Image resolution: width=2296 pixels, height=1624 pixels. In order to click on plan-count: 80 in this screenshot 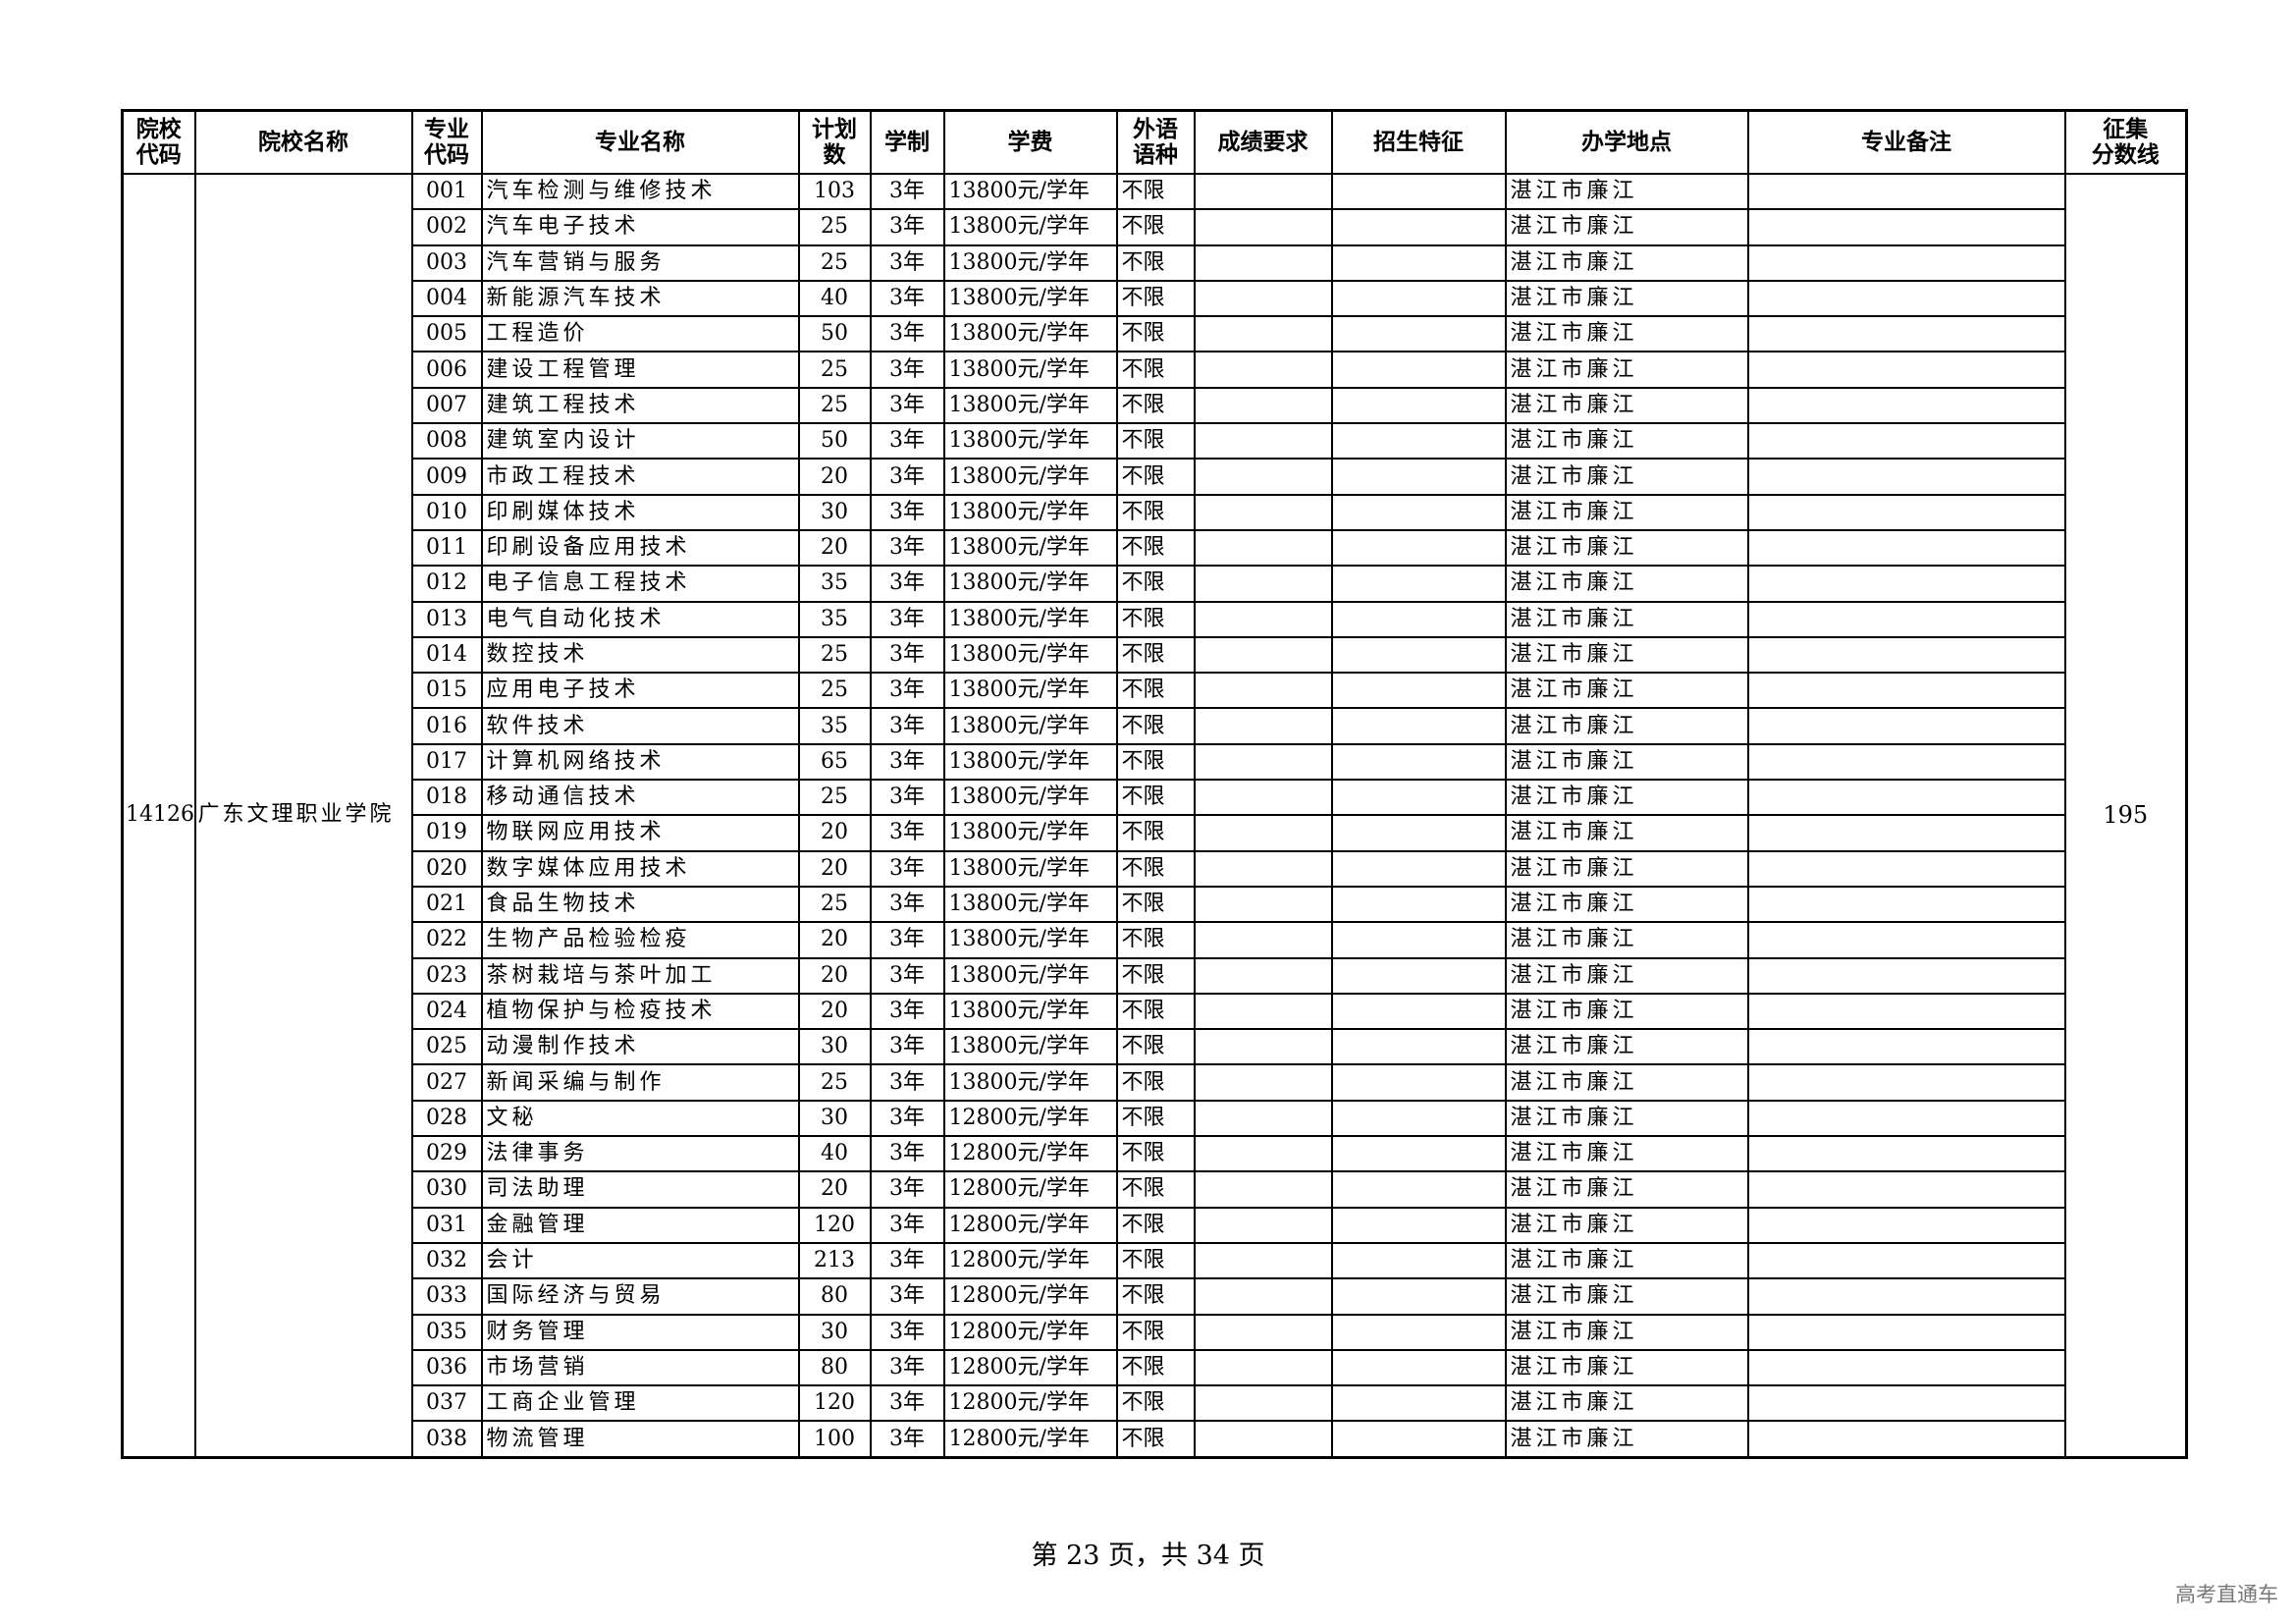, I will do `click(835, 1296)`.